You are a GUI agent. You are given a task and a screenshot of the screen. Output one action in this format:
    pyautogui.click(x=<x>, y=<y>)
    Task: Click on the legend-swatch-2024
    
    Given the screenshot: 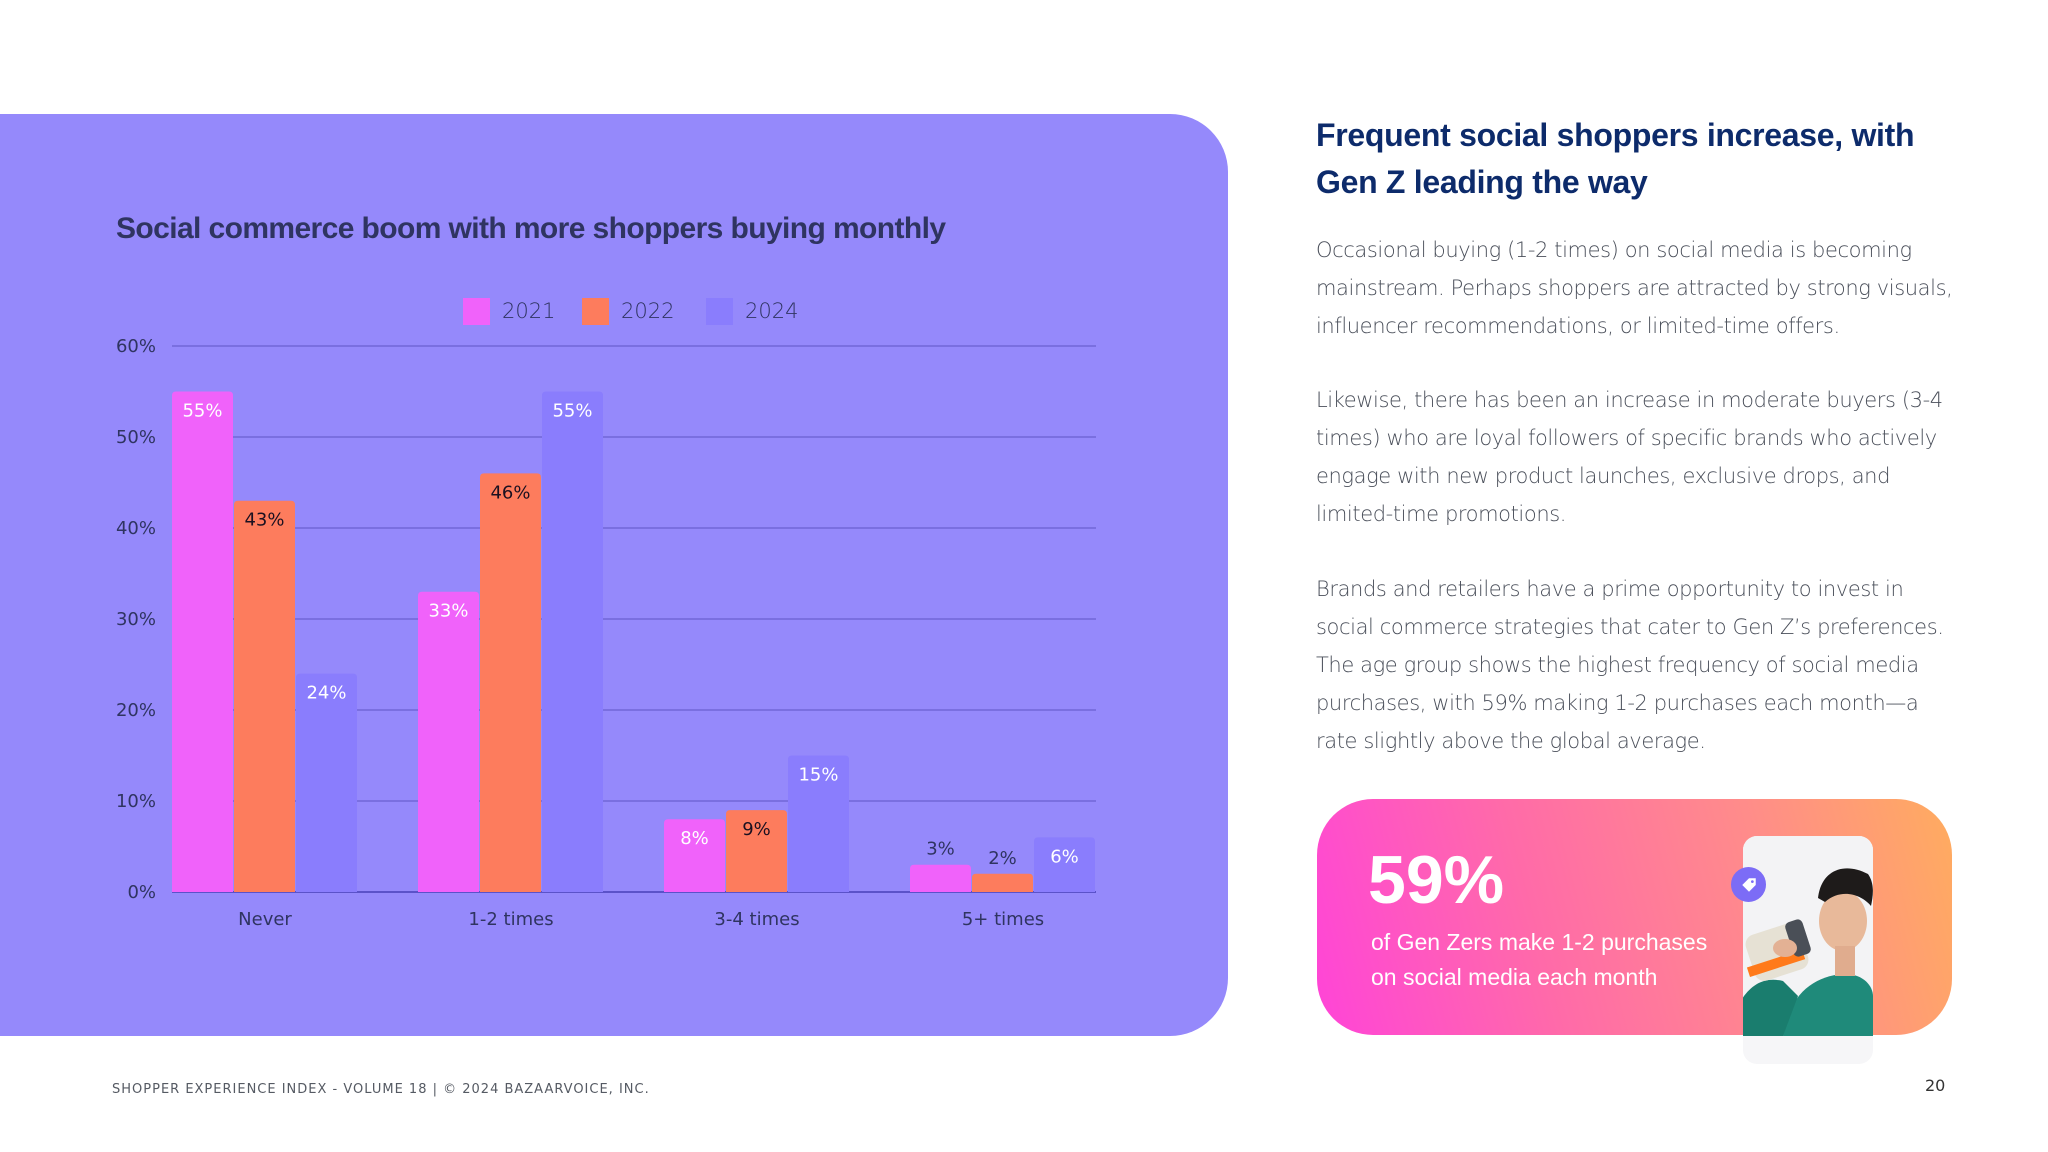 What is the action you would take?
    pyautogui.click(x=719, y=311)
    